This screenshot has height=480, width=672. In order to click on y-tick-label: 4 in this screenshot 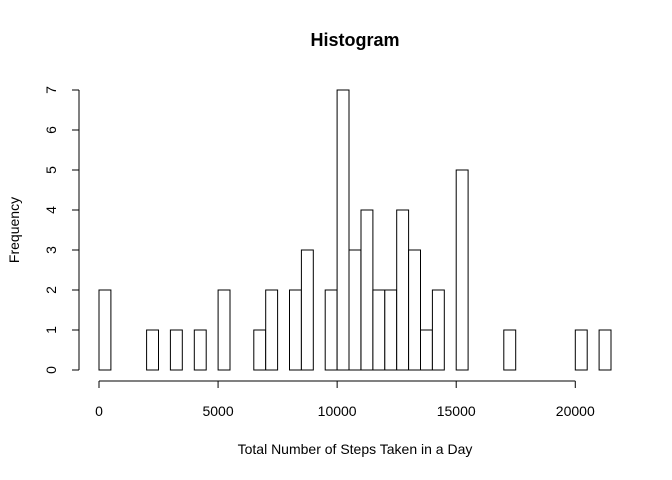, I will do `click(51, 210)`.